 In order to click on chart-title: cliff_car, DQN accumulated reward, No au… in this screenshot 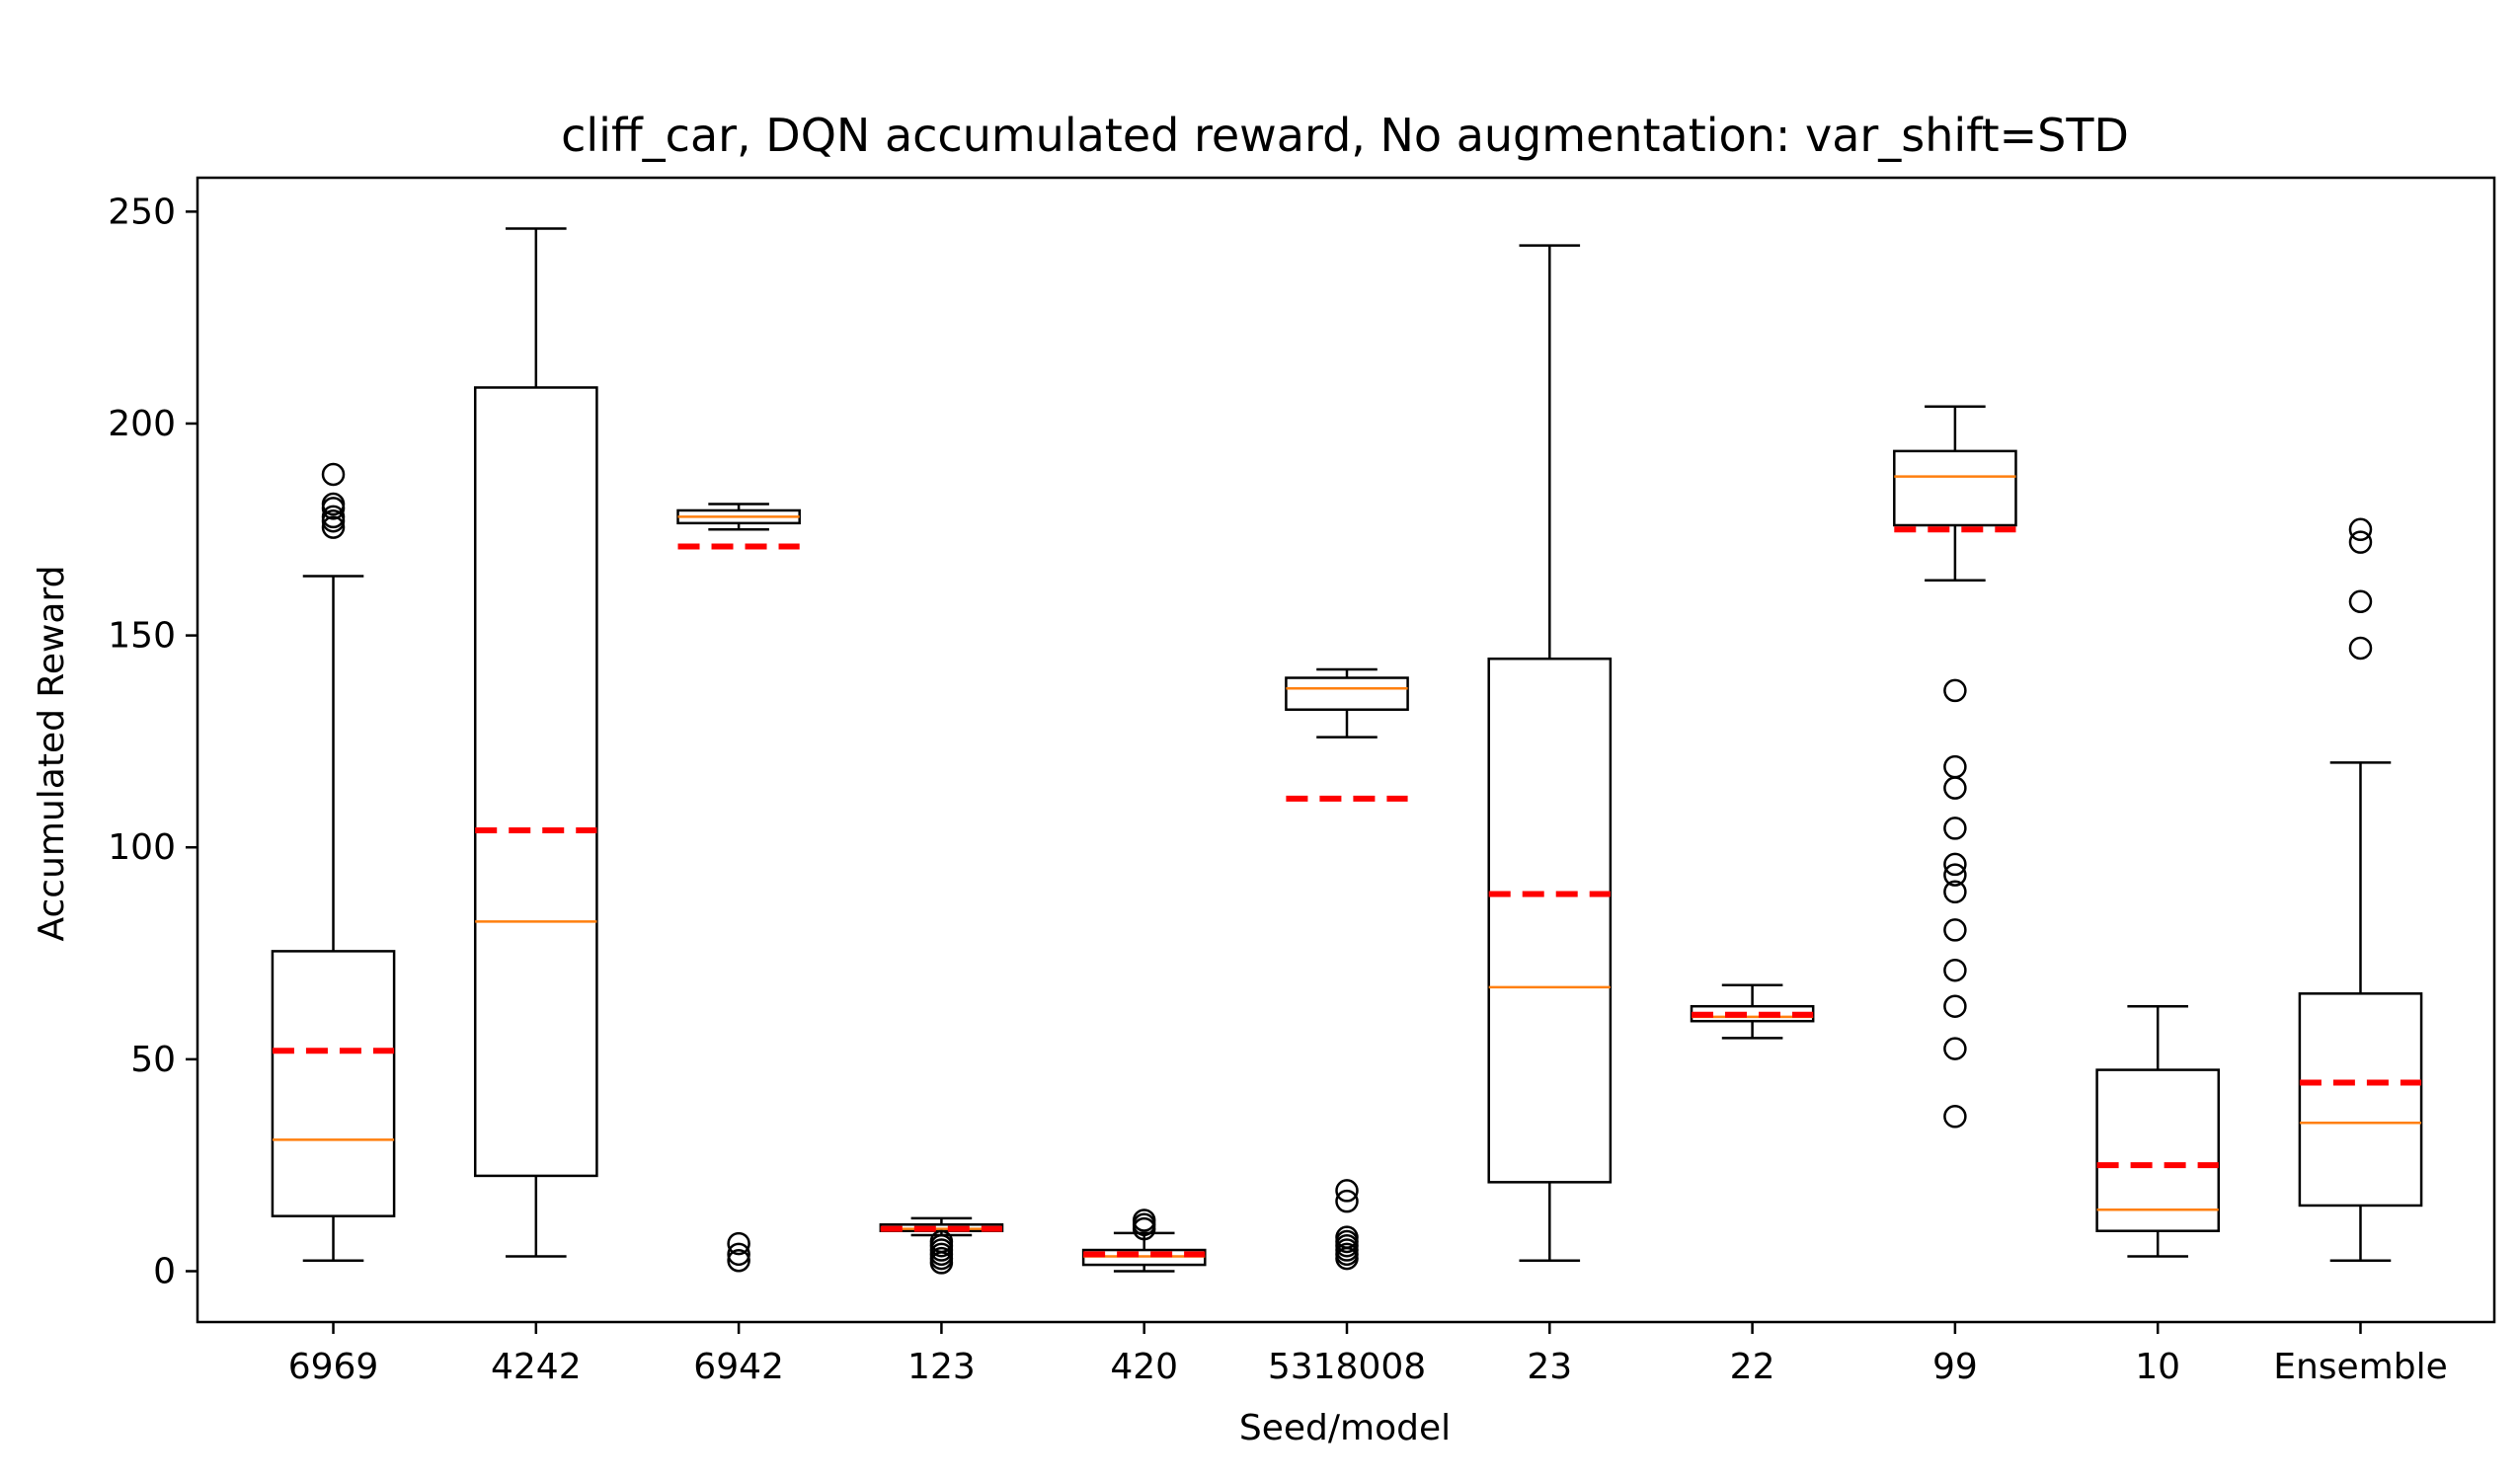, I will do `click(1345, 135)`.